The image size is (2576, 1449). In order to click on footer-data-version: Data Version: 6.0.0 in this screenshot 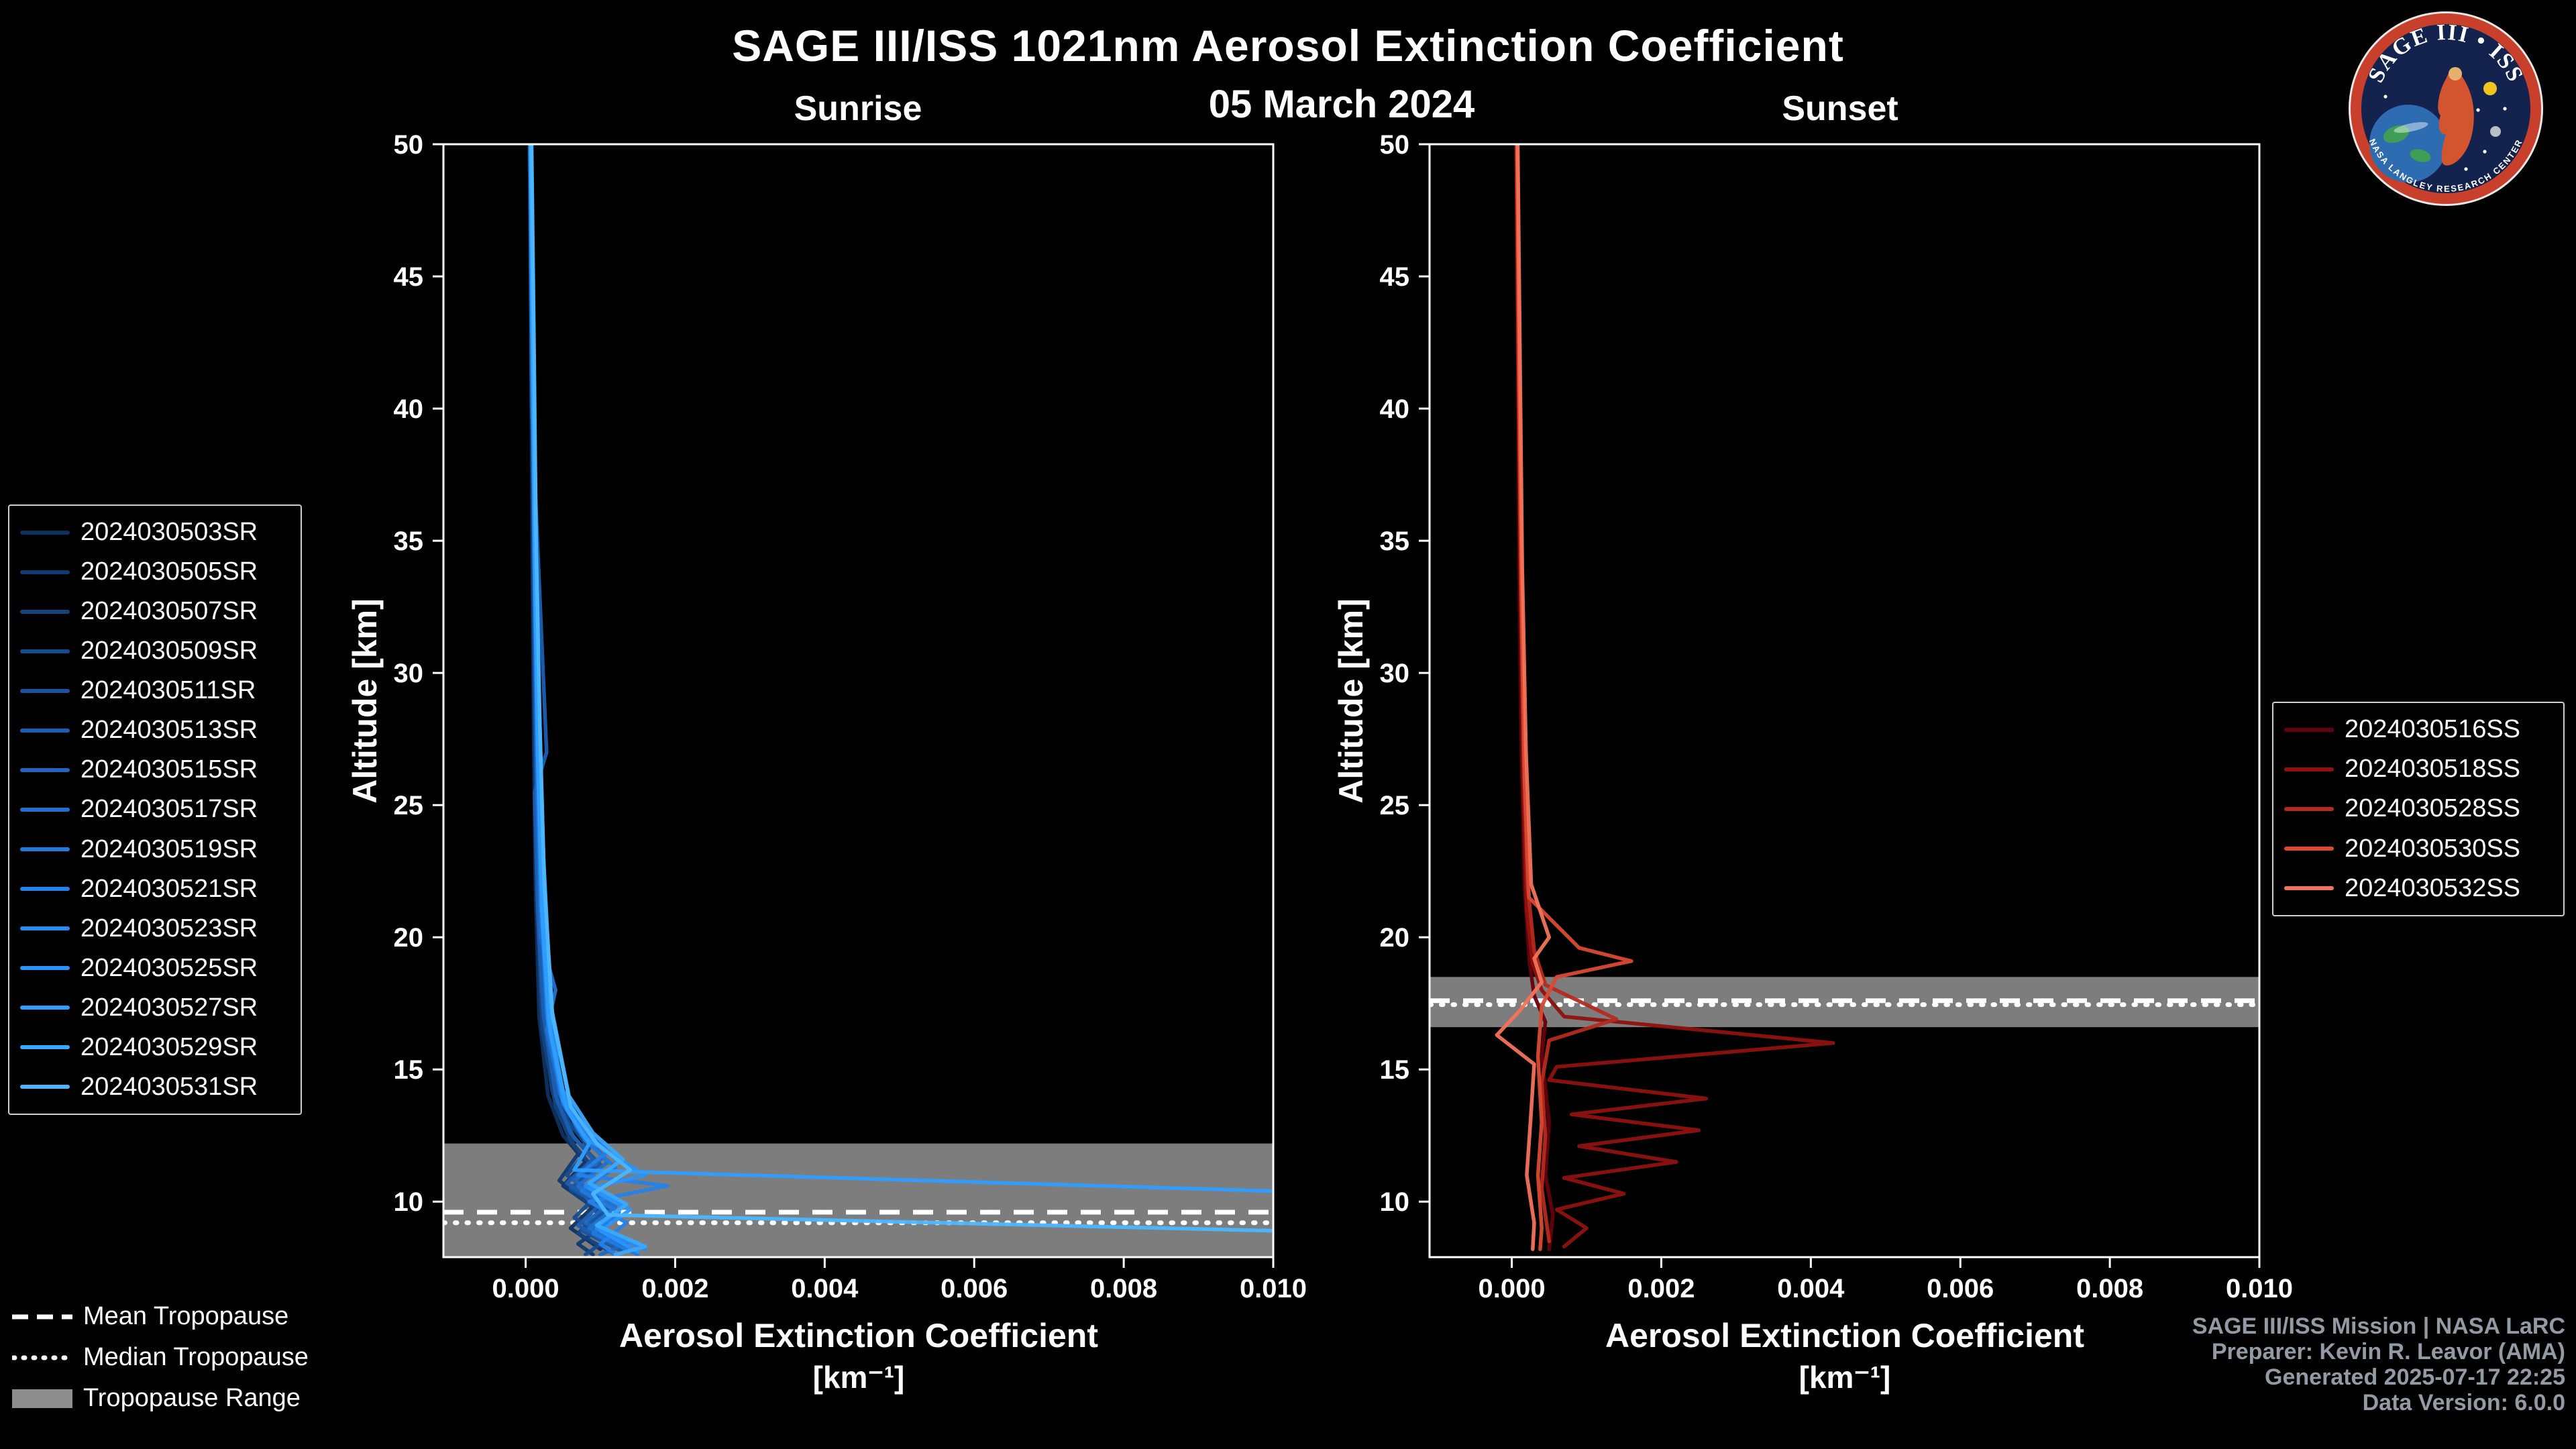, I will do `click(2463, 1402)`.